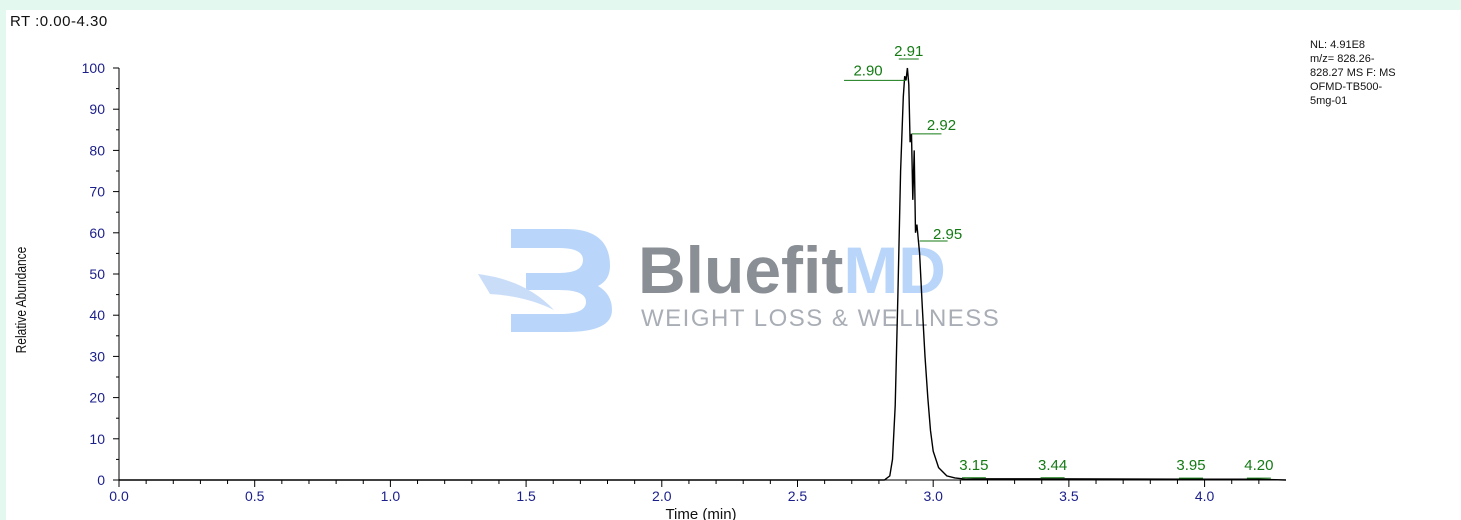  What do you see at coordinates (894, 270) in the screenshot?
I see `watermark-brand-part2: MD` at bounding box center [894, 270].